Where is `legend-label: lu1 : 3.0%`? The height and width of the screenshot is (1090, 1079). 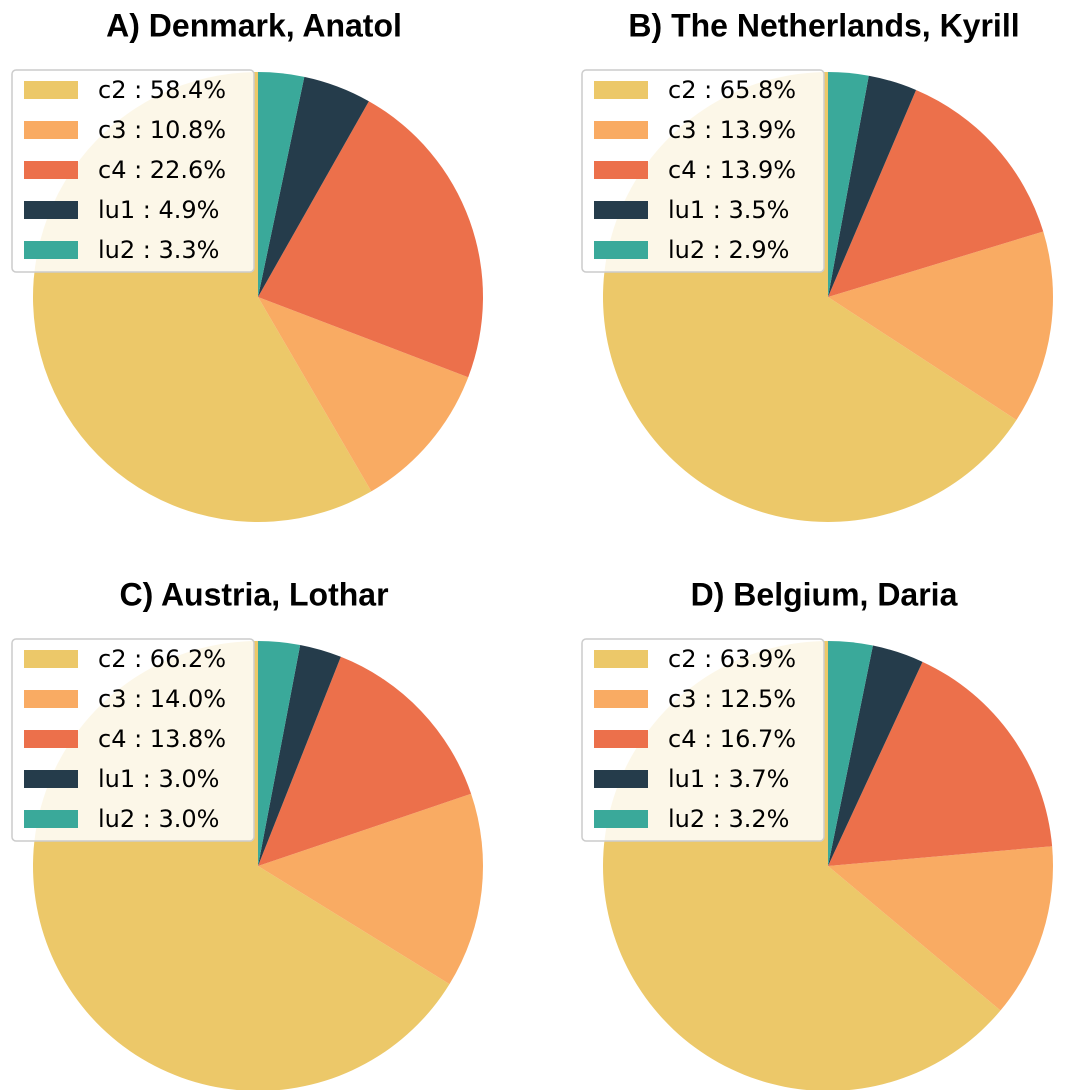
legend-label: lu1 : 3.0% is located at coordinates (158, 779).